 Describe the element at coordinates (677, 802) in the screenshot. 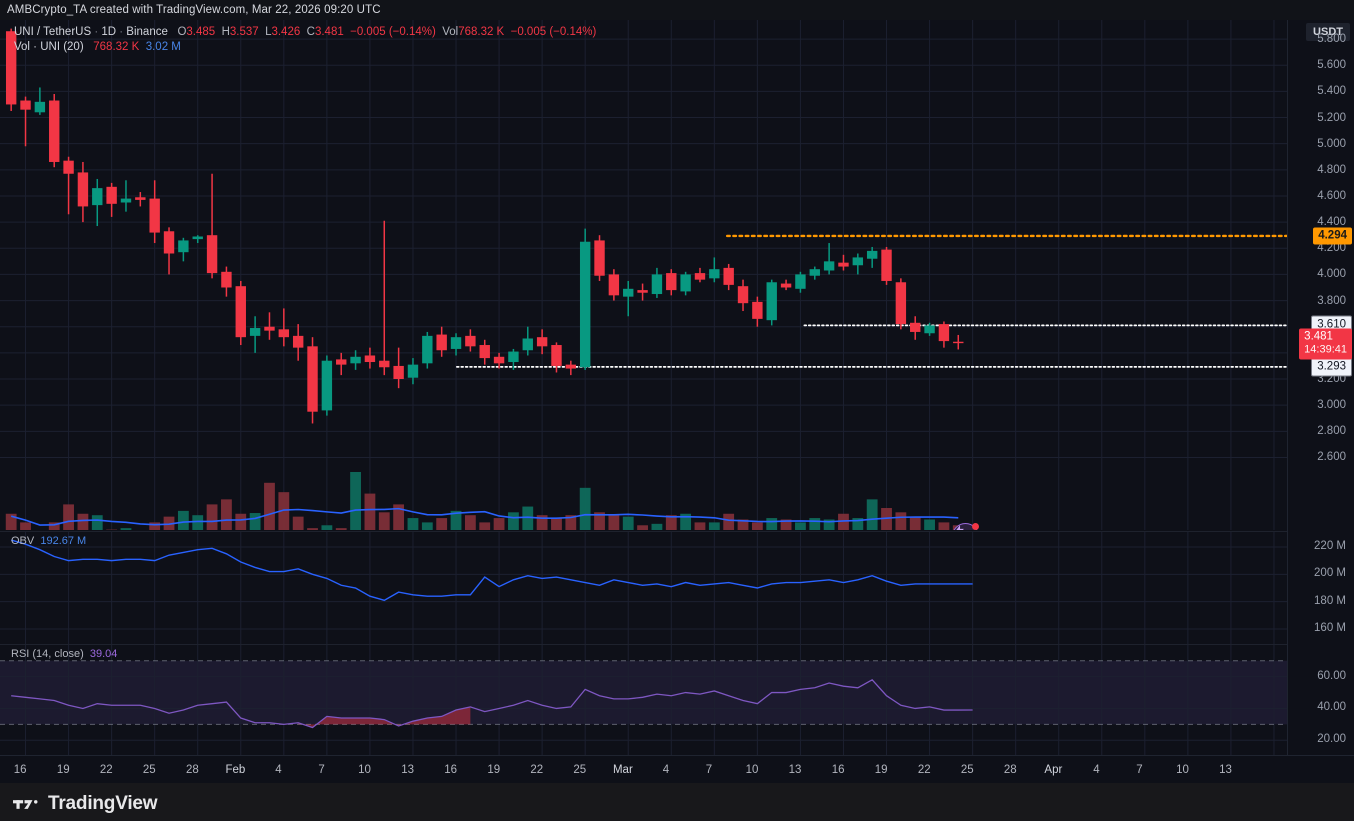

I see `footer-bar` at that location.